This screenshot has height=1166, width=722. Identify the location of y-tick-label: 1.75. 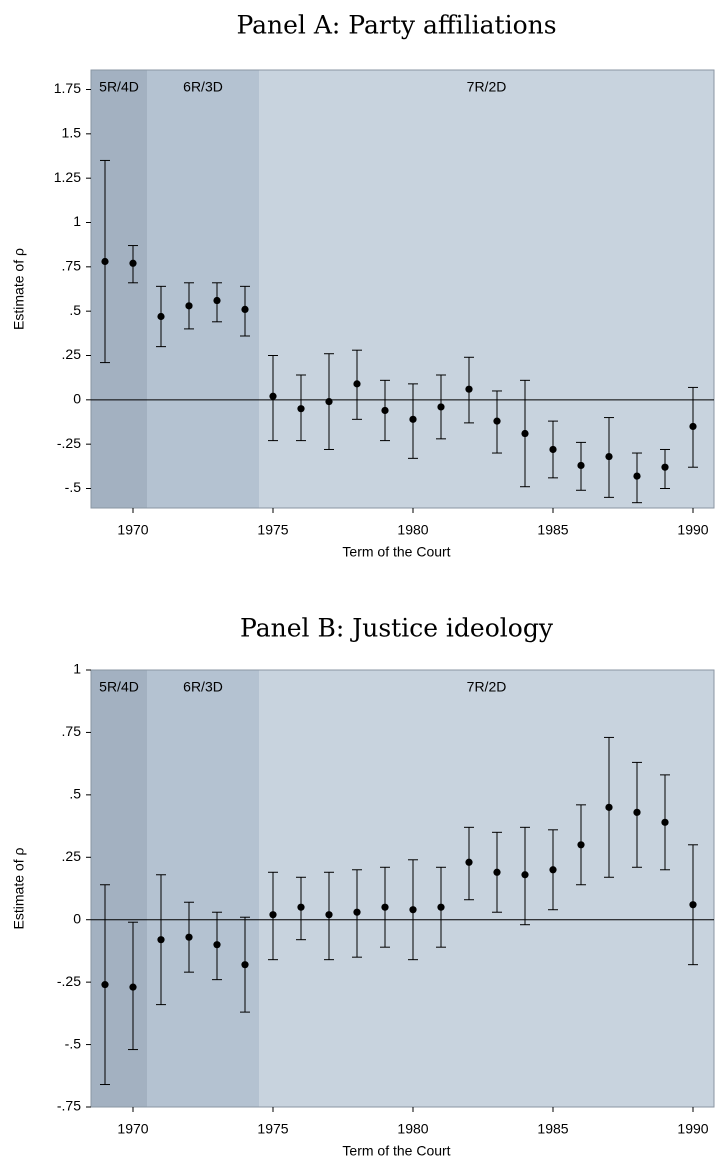
(67, 88).